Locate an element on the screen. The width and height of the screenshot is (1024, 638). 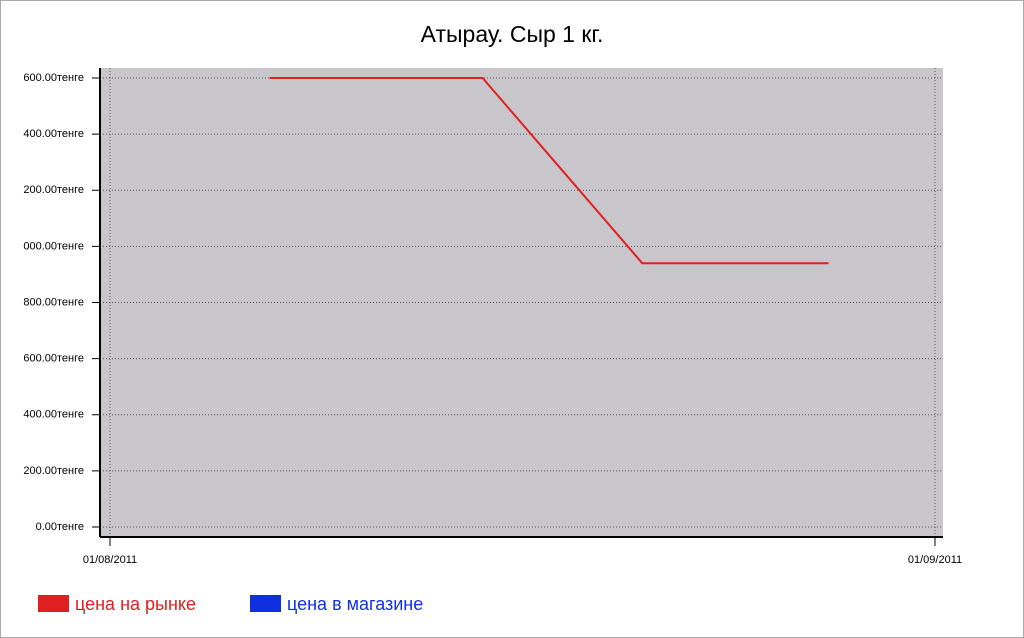
x-tick-label: 01/09/2011 is located at coordinates (935, 560).